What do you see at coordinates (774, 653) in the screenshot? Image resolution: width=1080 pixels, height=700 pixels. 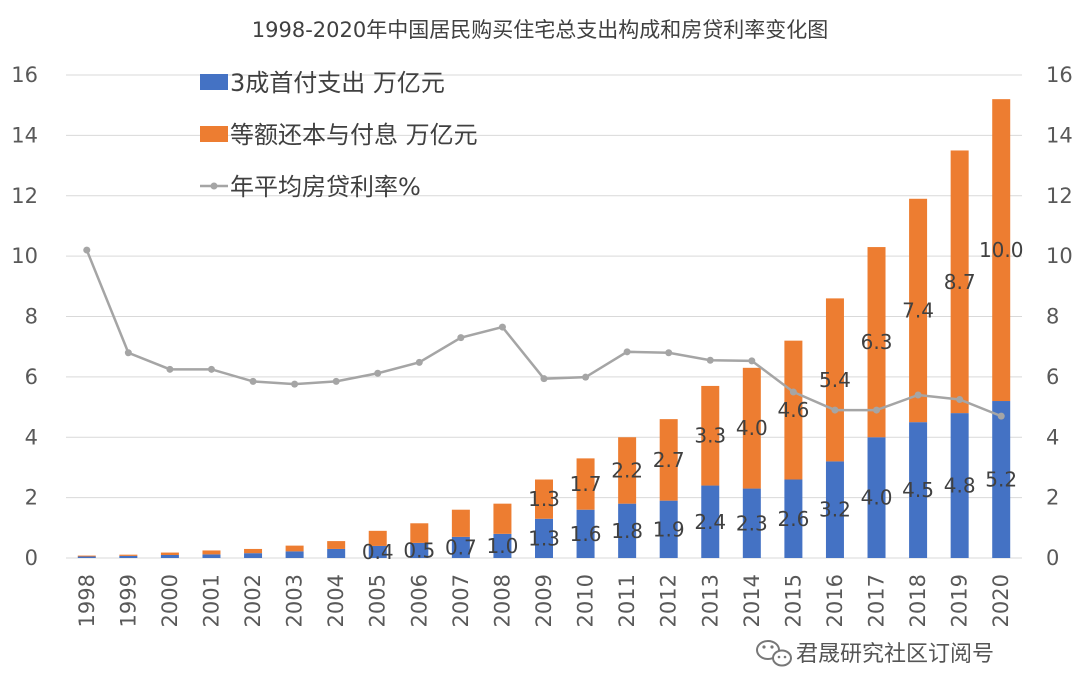 I see `wechat-icon` at bounding box center [774, 653].